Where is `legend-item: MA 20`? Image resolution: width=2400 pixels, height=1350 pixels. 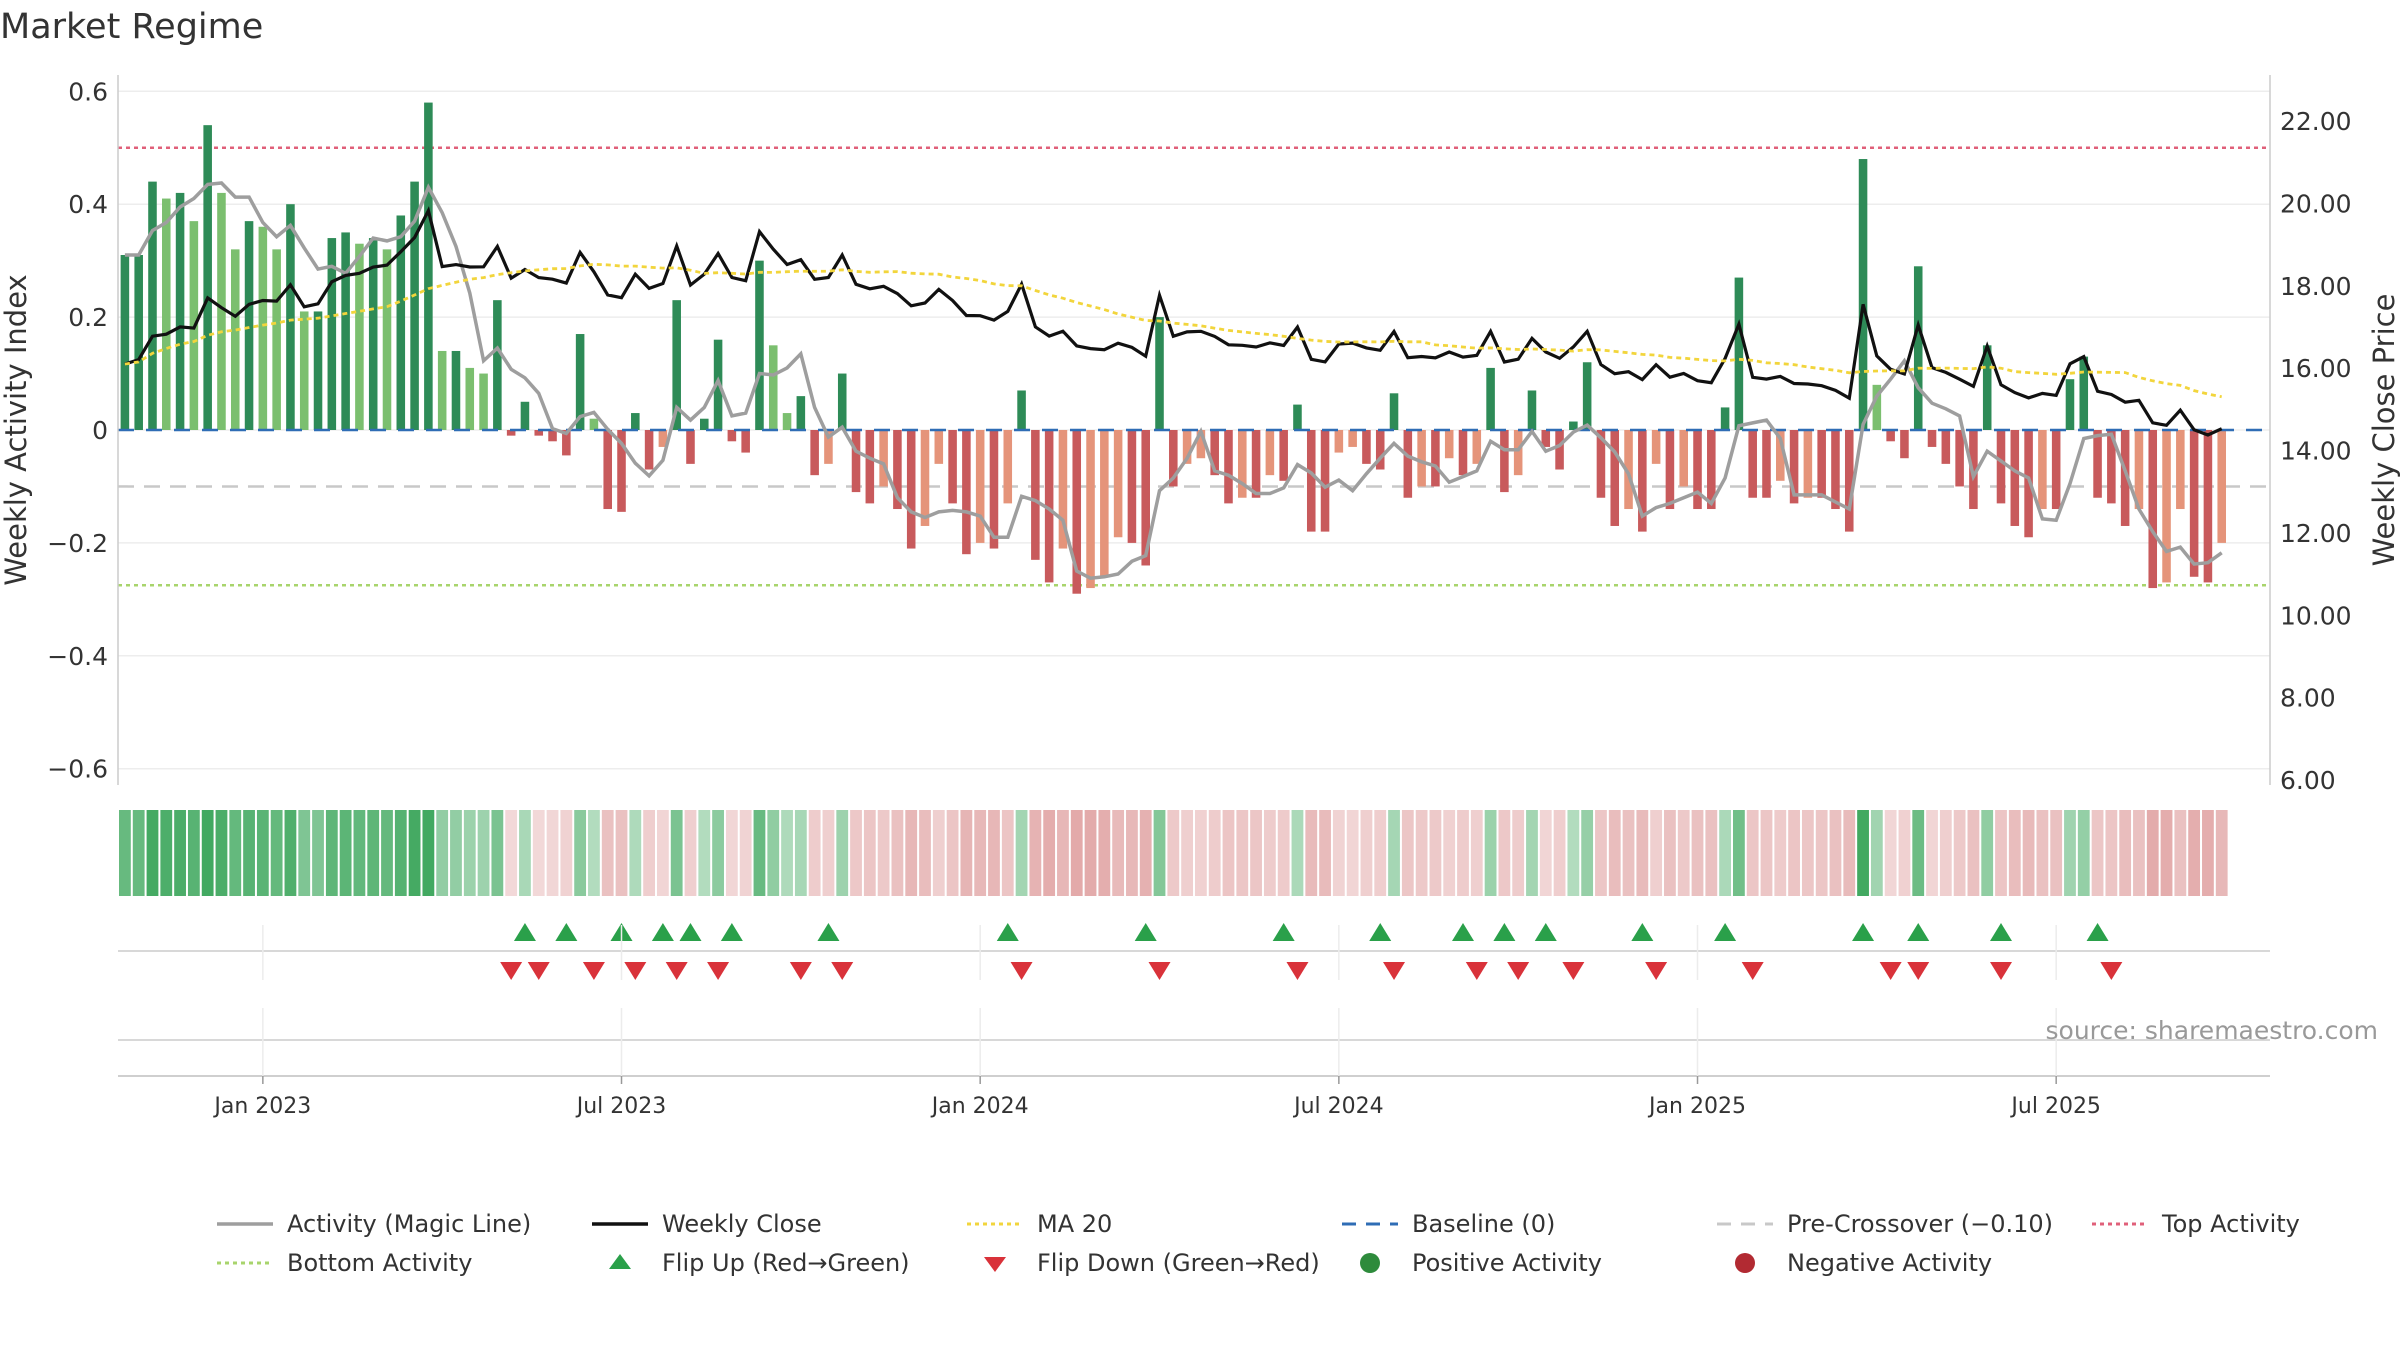 legend-item: MA 20 is located at coordinates (1038, 1224).